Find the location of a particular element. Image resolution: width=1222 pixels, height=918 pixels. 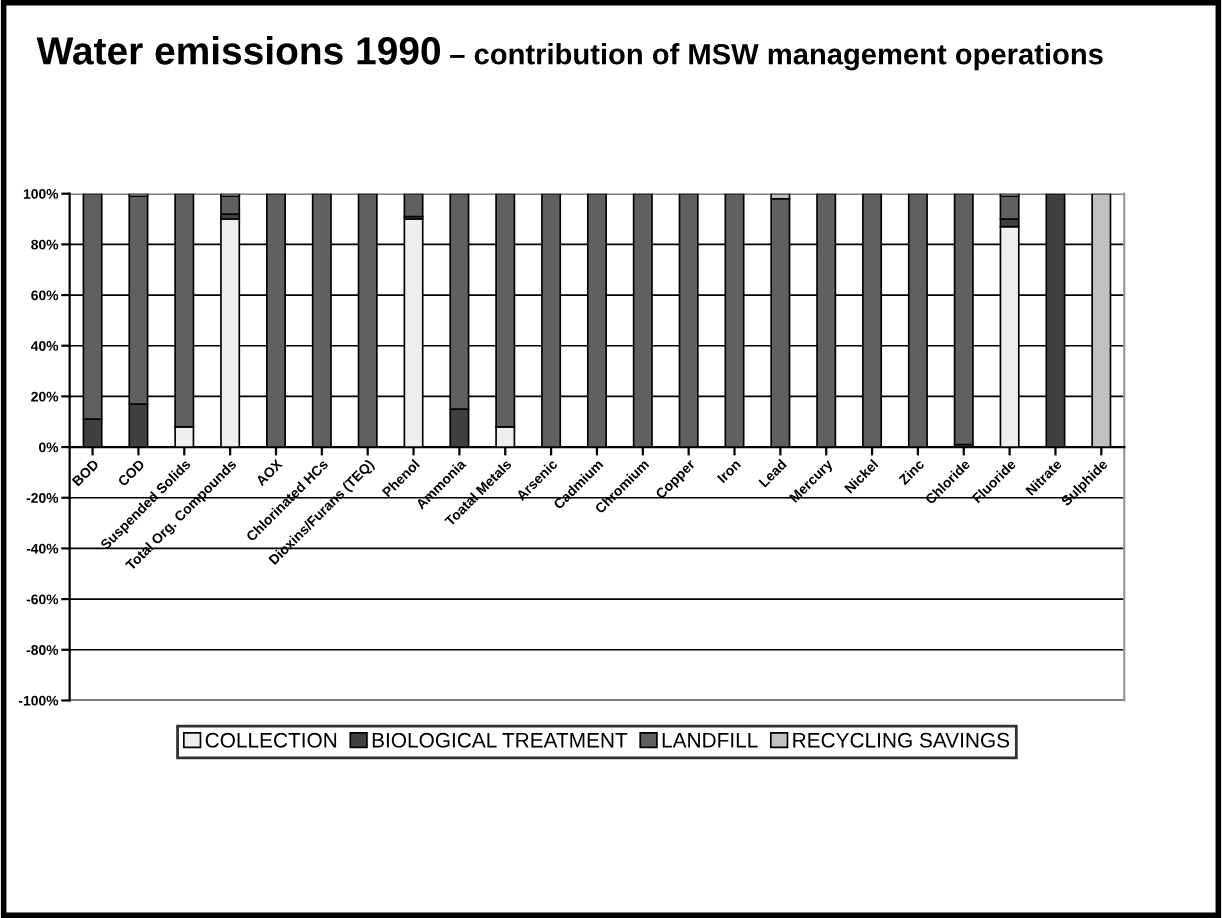

chart-subtitle: – contribution of MSW management operations is located at coordinates (776, 57).